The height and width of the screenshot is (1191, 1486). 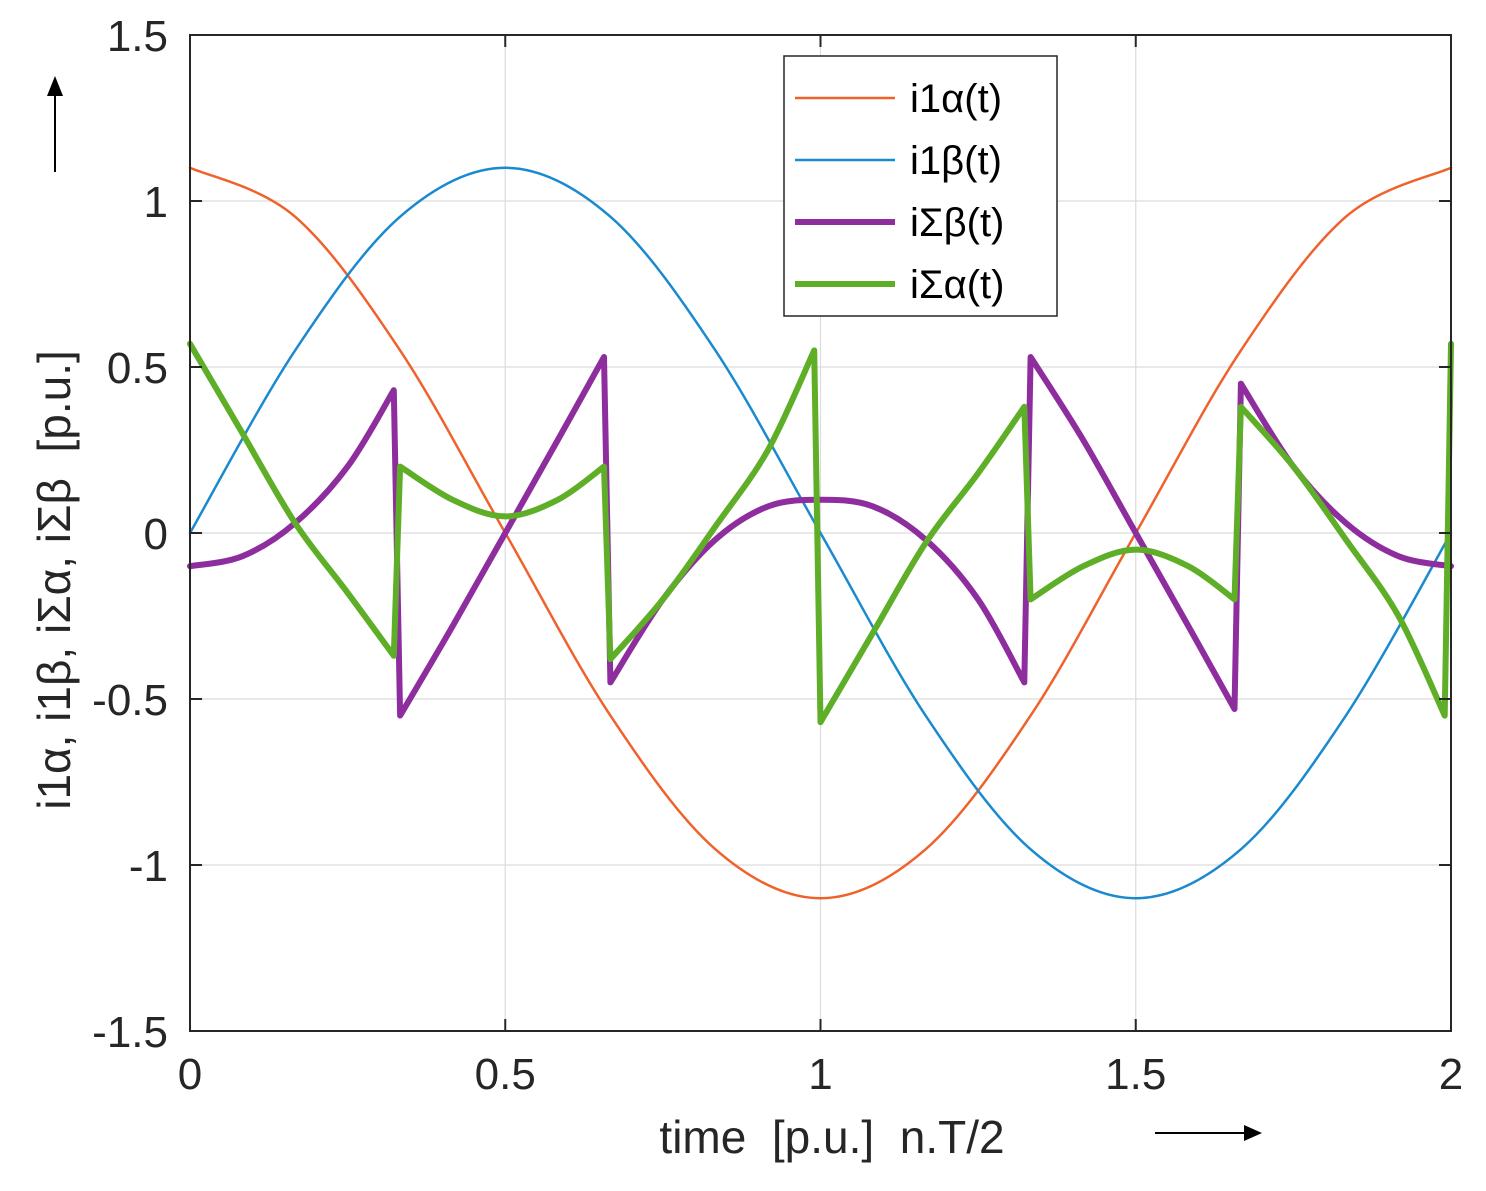 I want to click on legend-box, so click(x=920, y=186).